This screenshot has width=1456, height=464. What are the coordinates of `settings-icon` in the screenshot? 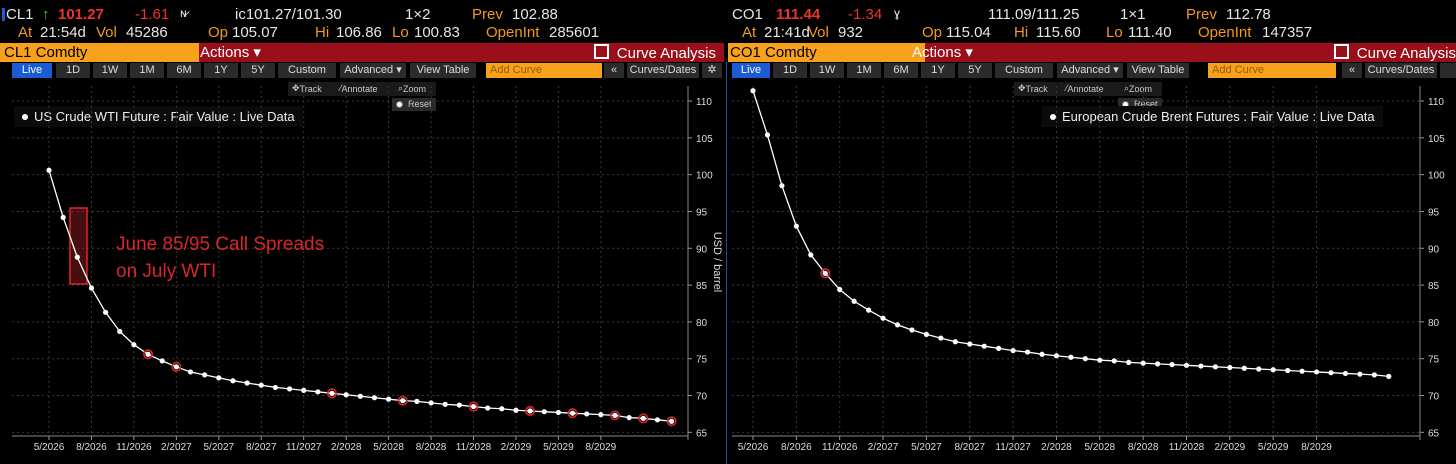 It's located at (1448, 70).